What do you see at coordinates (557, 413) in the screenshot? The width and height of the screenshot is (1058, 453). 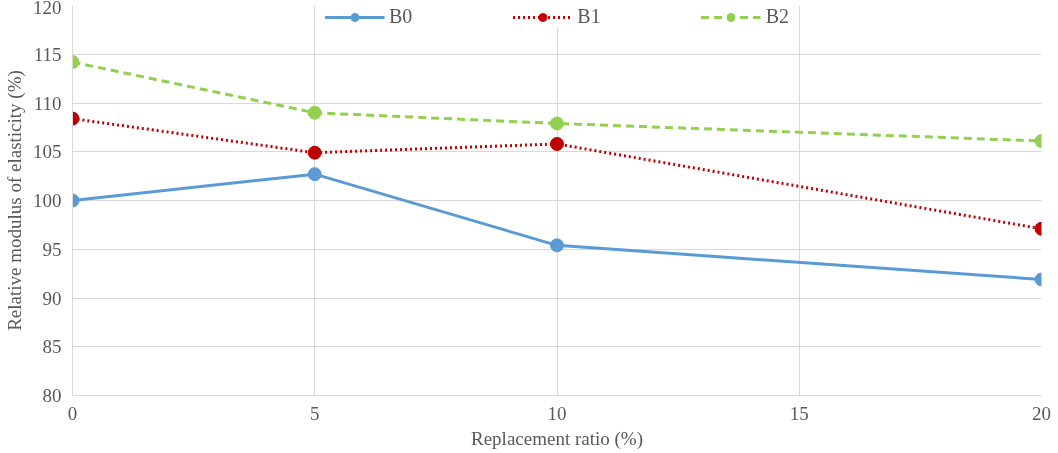 I see `x-tick-label: 10` at bounding box center [557, 413].